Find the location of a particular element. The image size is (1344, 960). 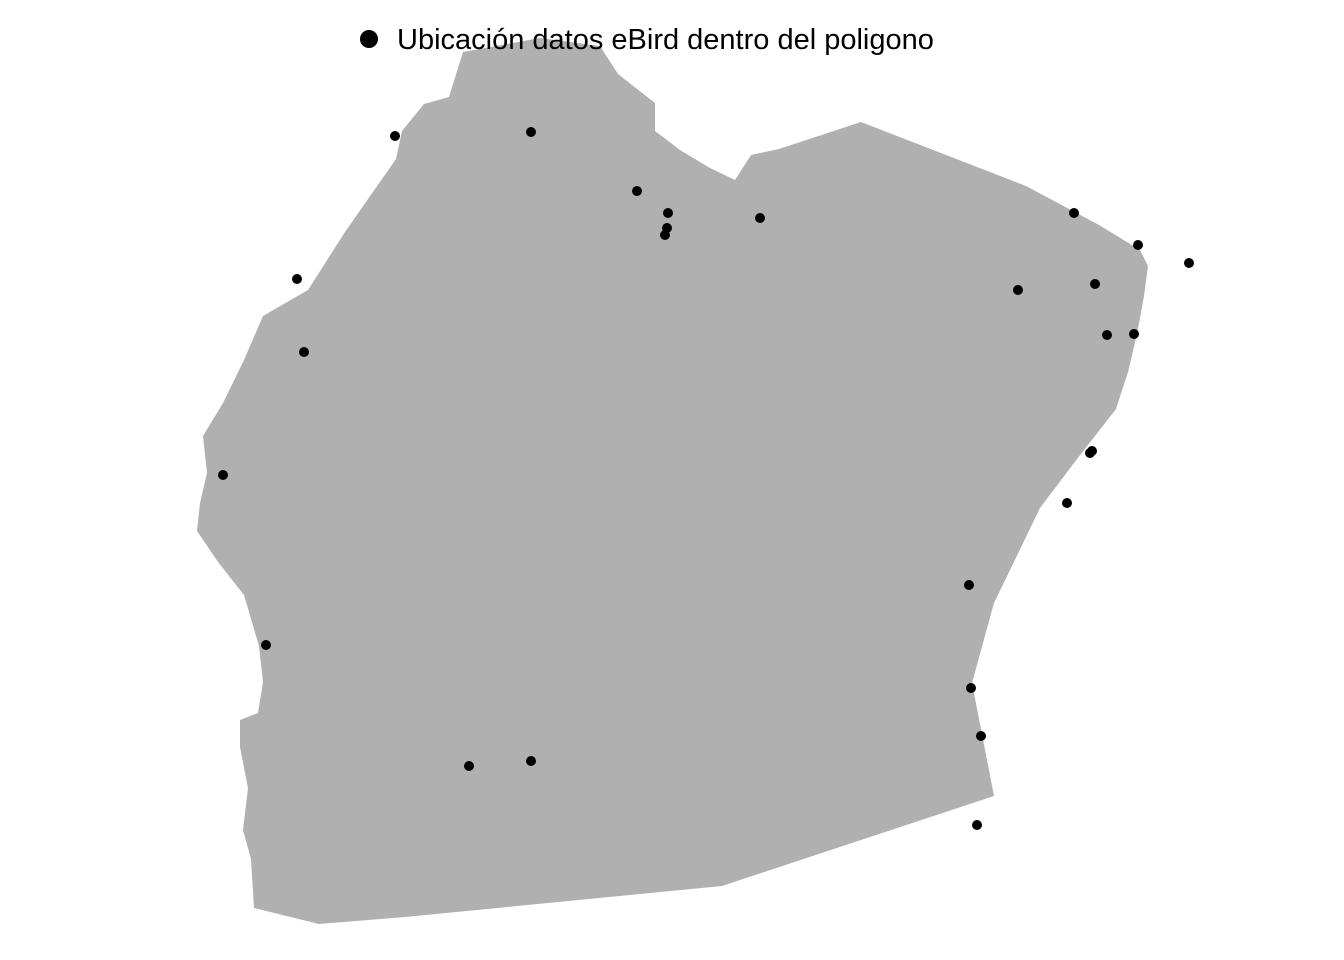

legend-marker is located at coordinates (369, 39).